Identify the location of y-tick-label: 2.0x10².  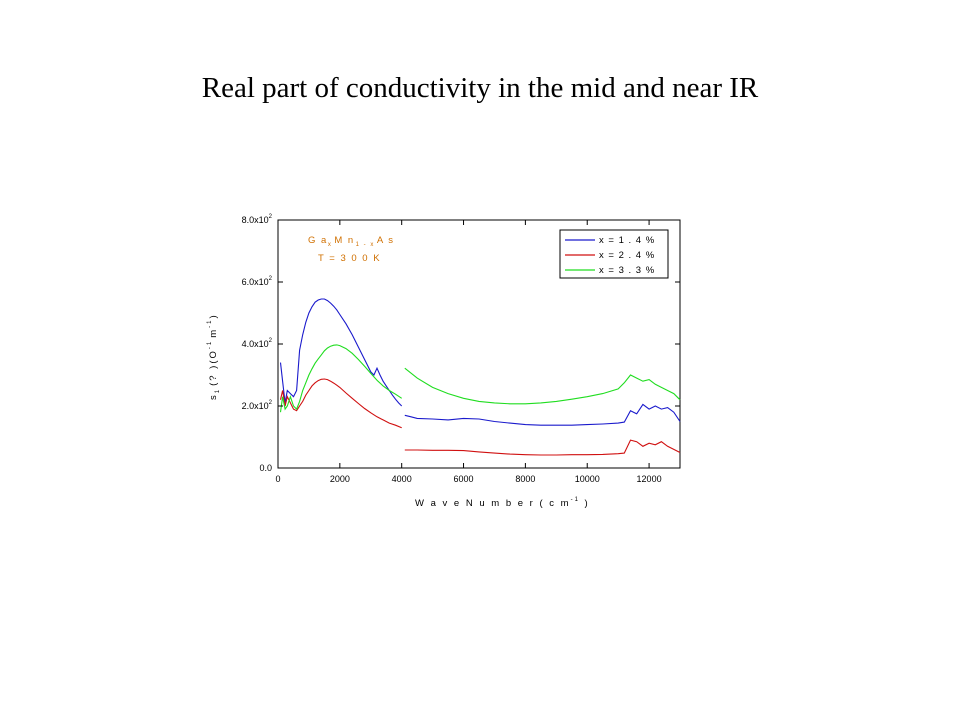
(257, 405).